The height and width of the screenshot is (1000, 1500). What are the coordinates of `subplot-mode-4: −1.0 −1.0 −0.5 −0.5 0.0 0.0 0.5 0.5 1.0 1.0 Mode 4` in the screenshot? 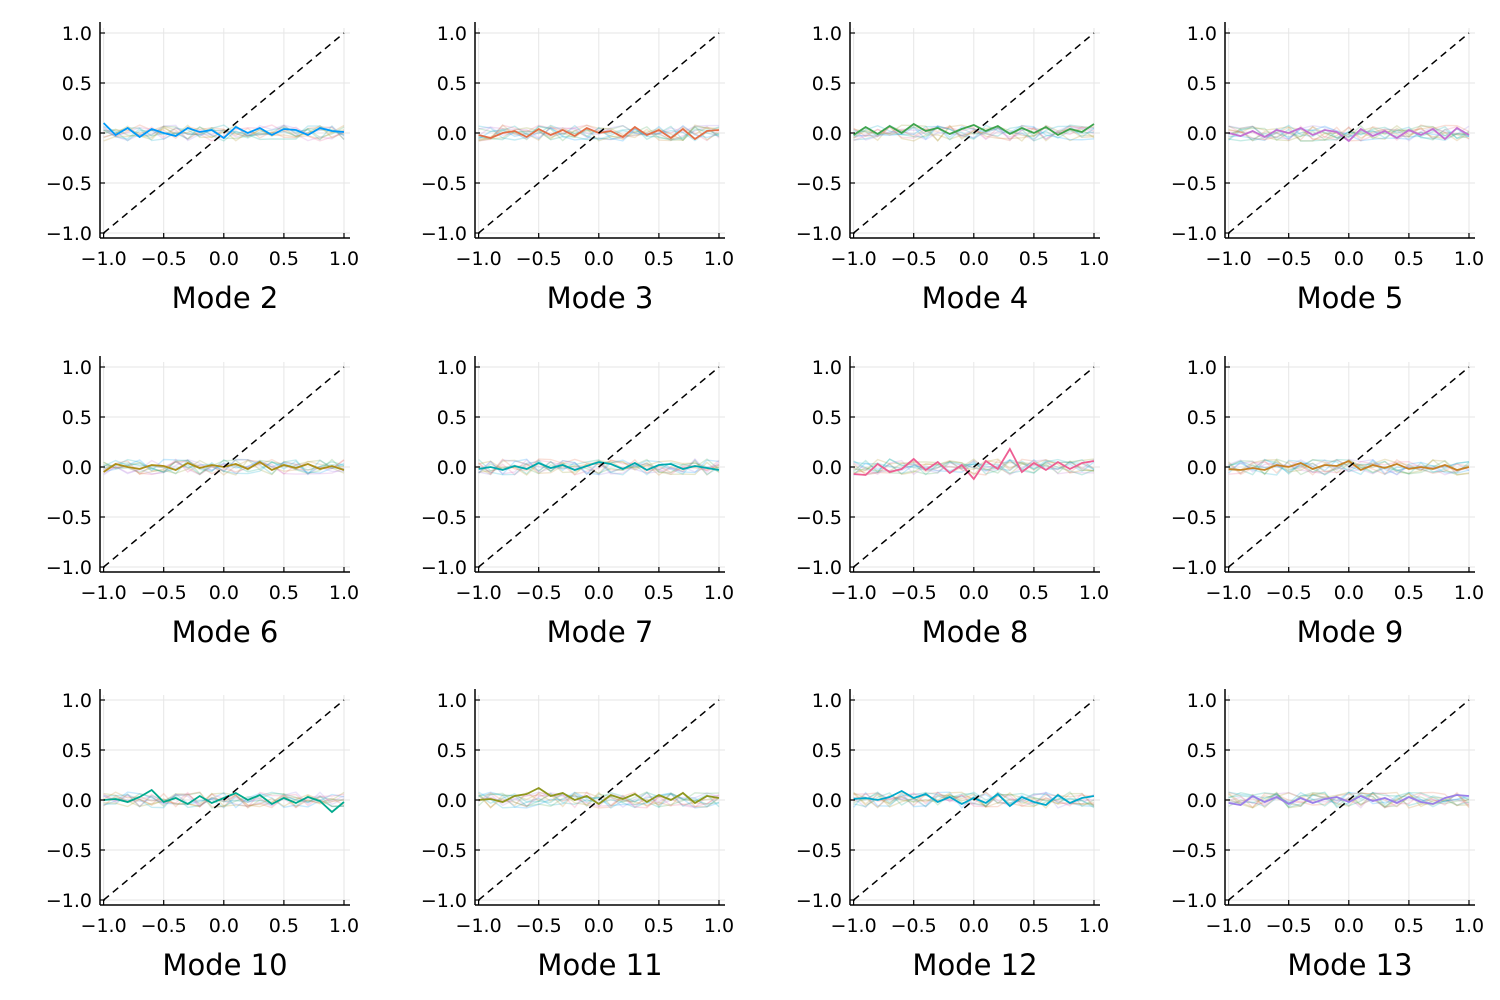 It's located at (952, 168).